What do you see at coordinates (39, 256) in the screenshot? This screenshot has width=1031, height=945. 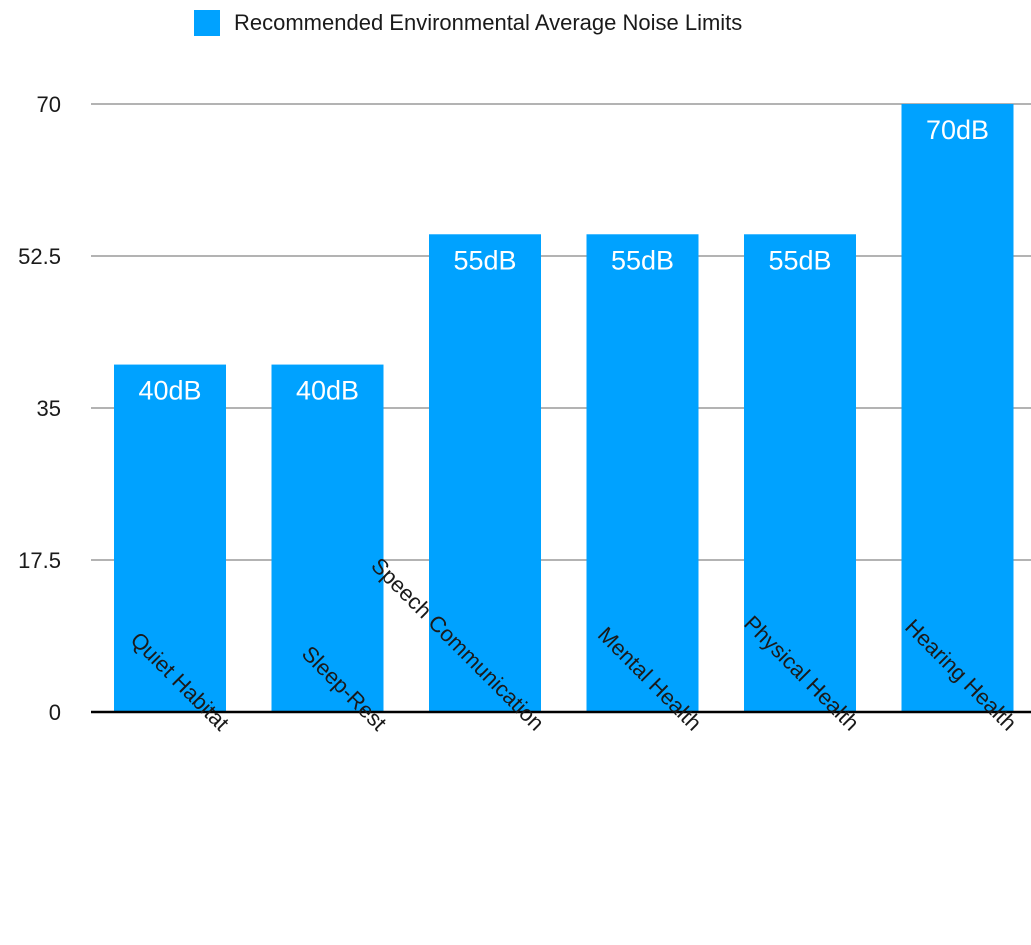 I see `y-tick-label: 52.5` at bounding box center [39, 256].